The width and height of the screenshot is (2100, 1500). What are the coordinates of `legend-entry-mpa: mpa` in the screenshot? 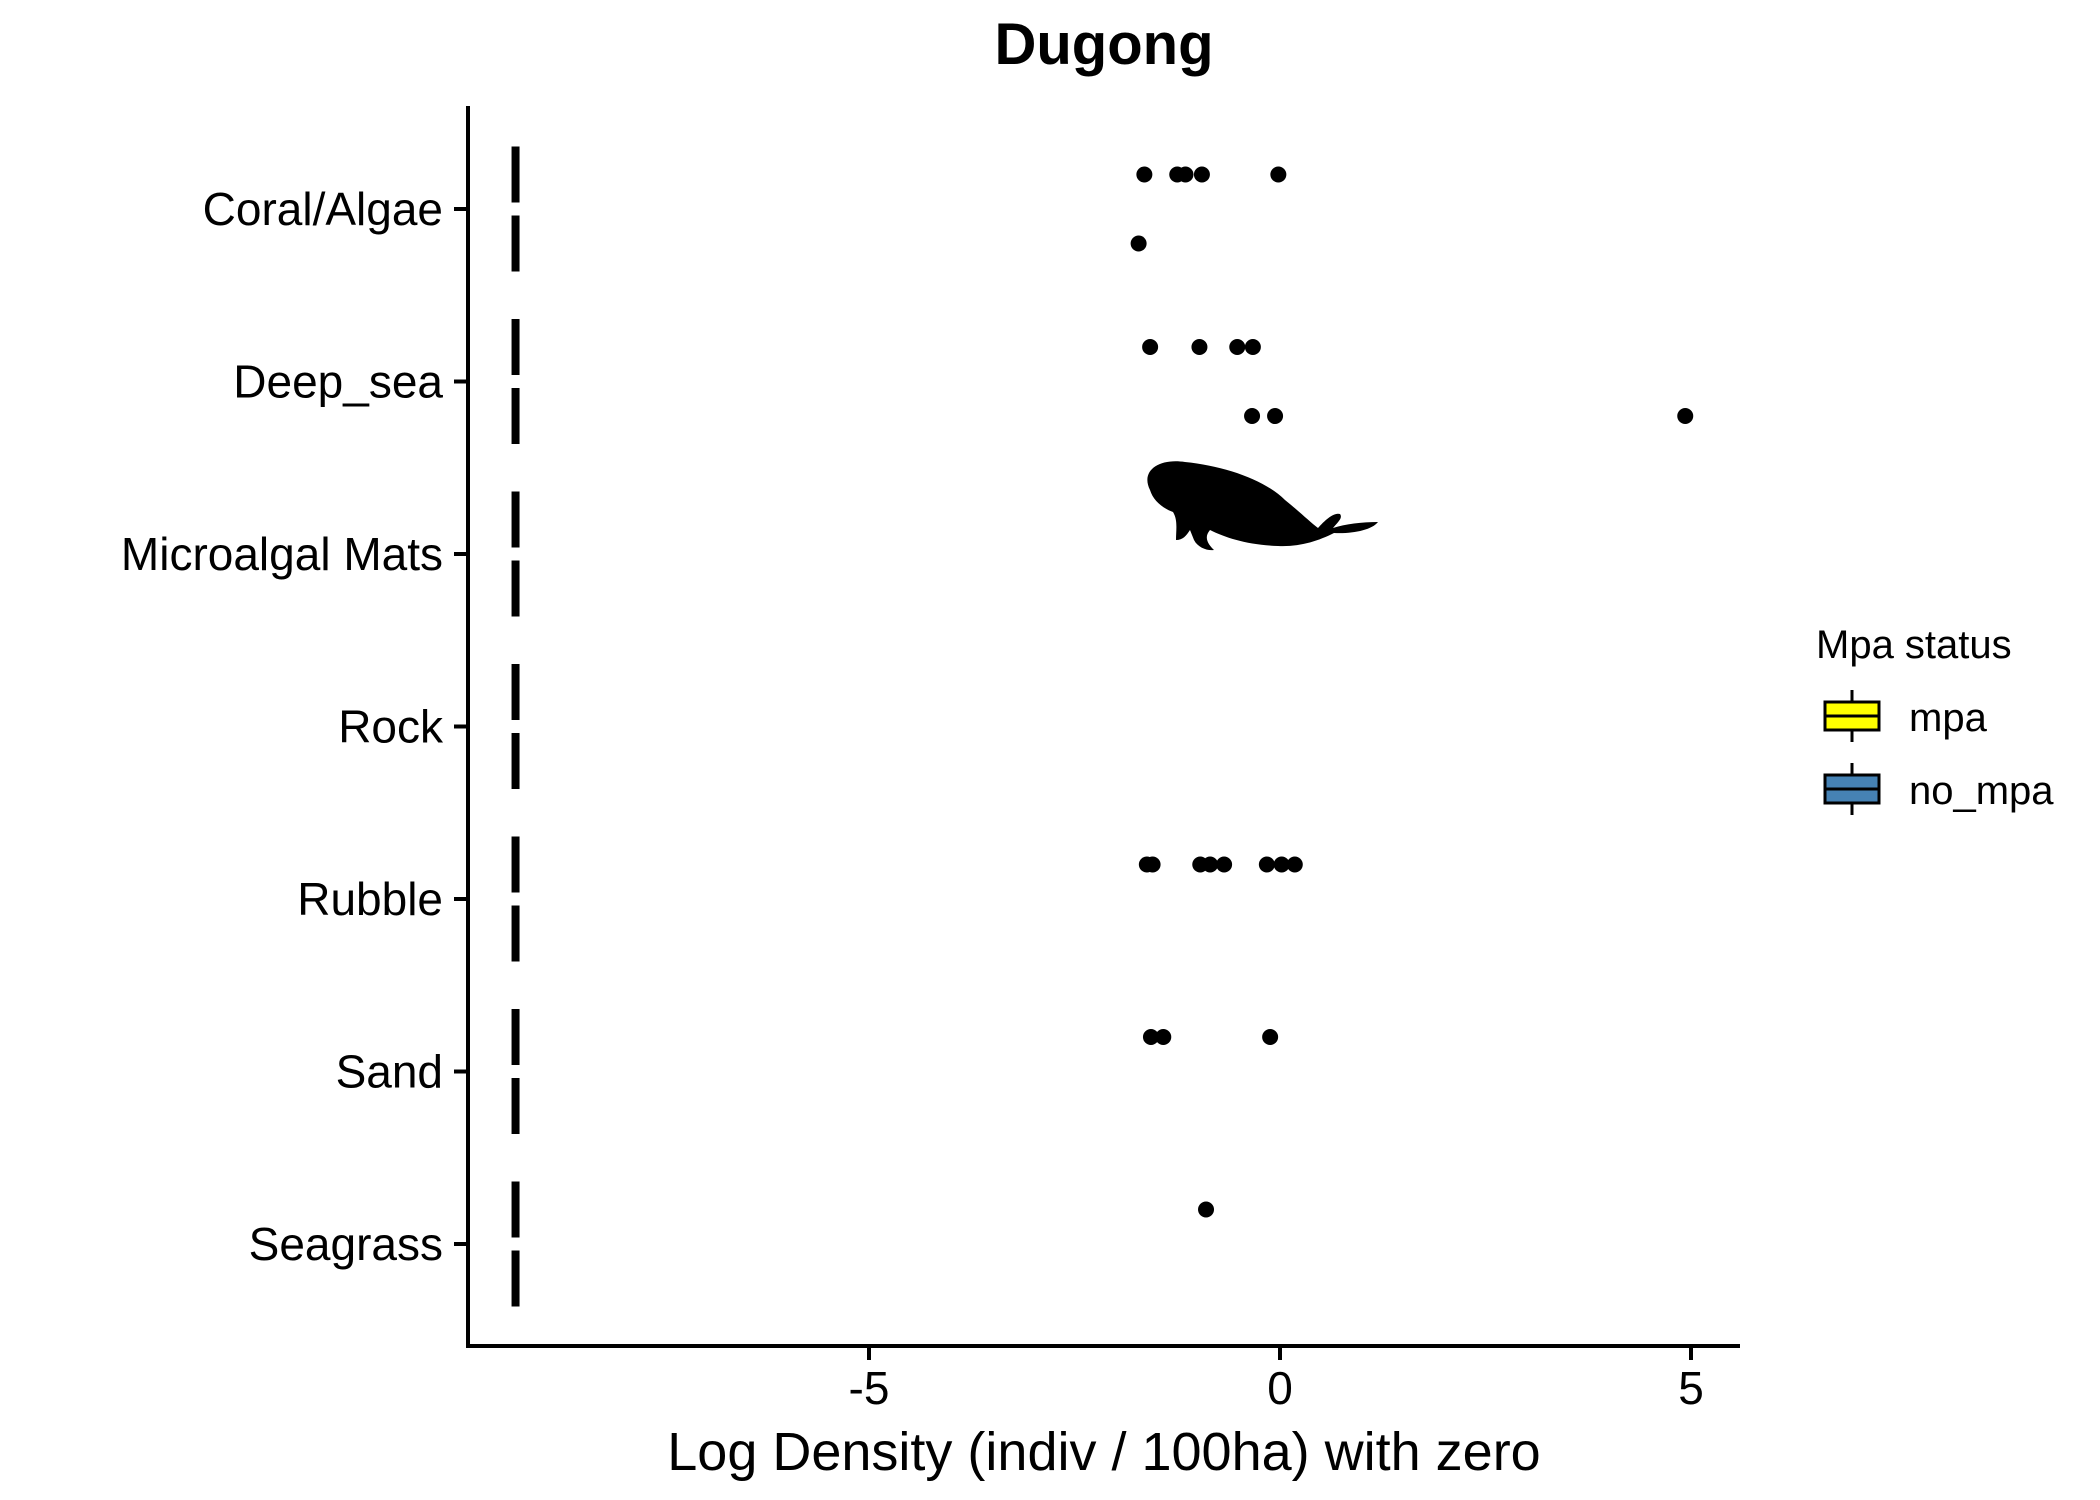 It's located at (1905, 716).